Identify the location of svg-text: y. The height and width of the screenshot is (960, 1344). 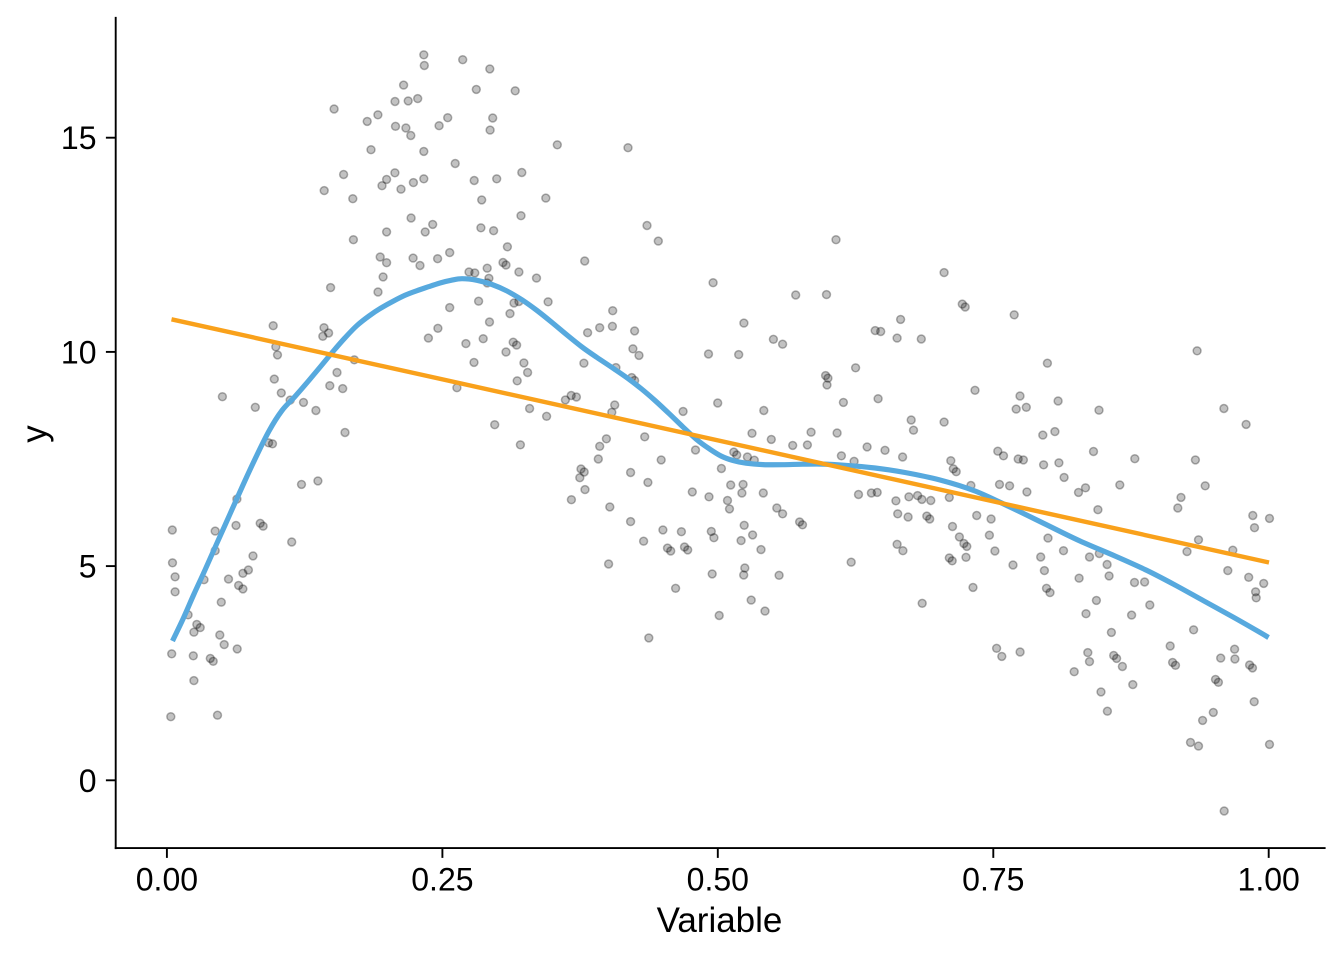
(34, 434).